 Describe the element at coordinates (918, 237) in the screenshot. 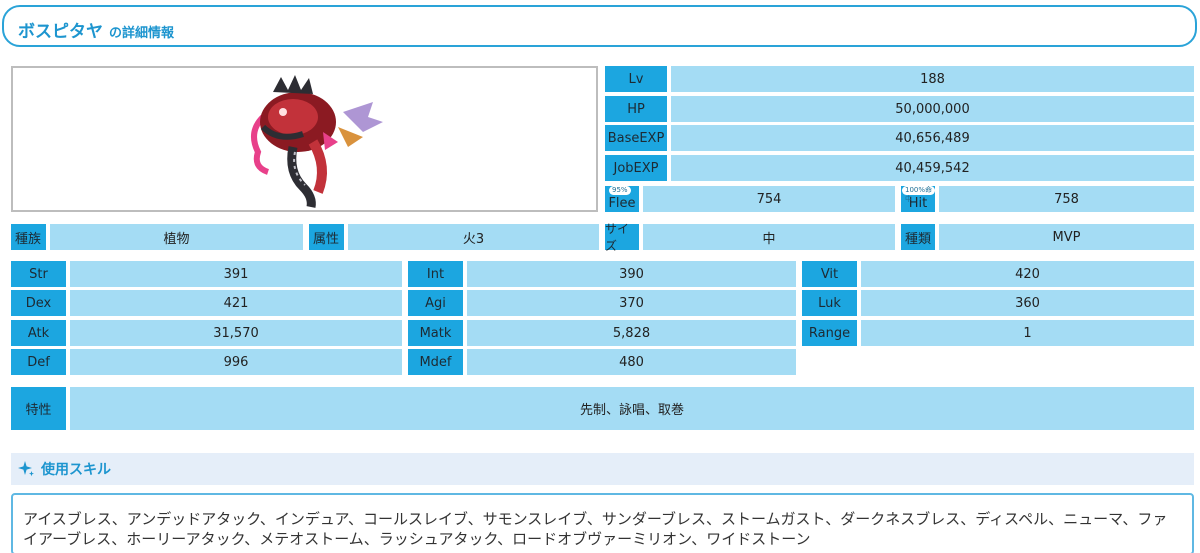

I see `type-label: 種類` at that location.